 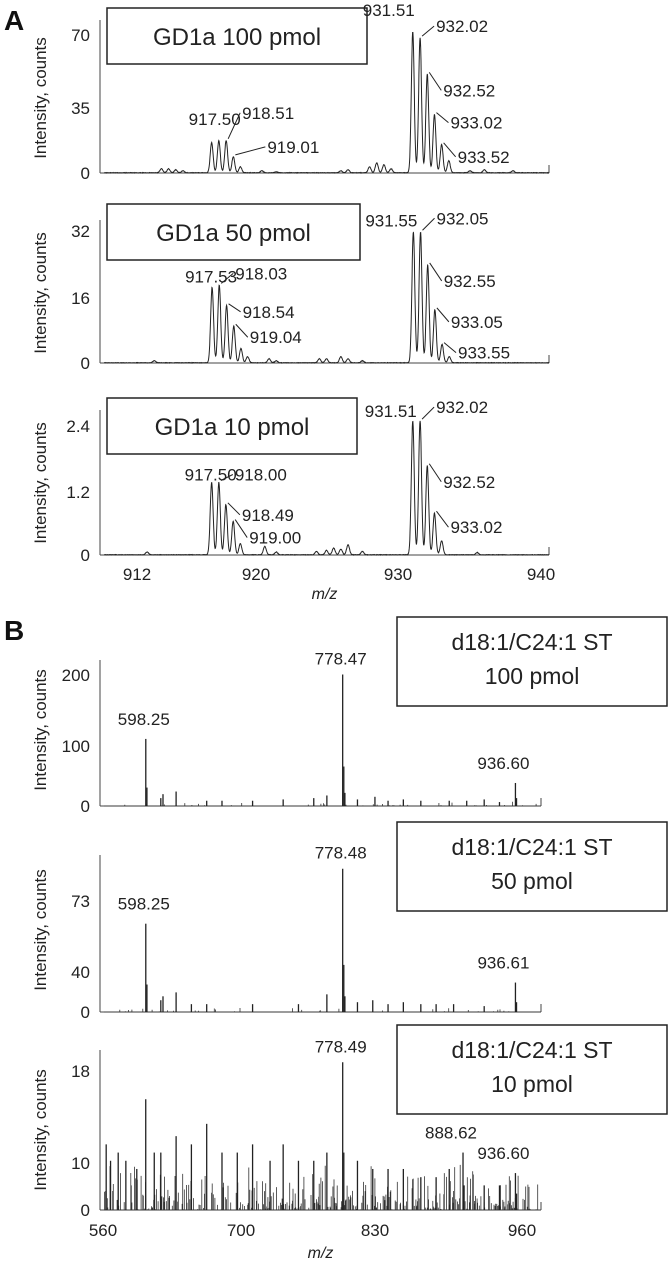 I want to click on peak-label: 918.03, so click(x=261, y=273).